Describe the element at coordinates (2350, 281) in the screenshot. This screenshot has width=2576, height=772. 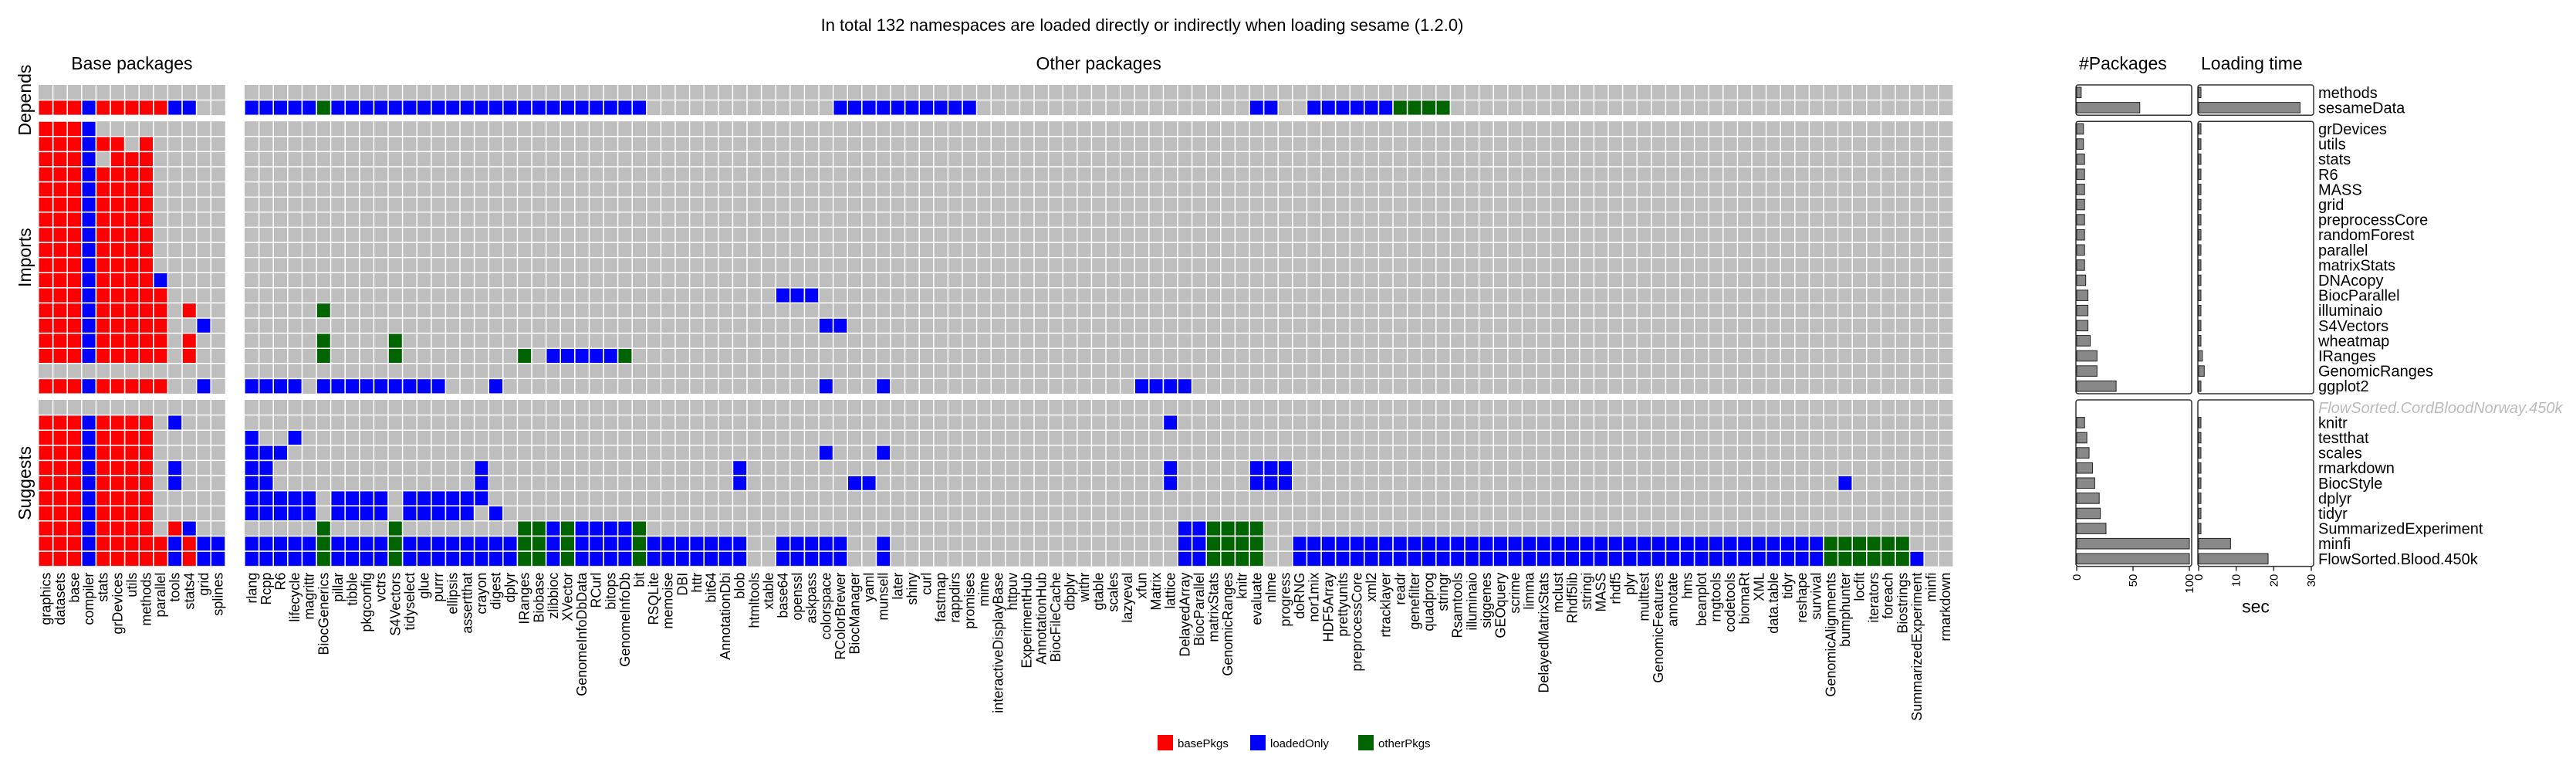
I see `row-label-dnacopy: DNAcopy` at that location.